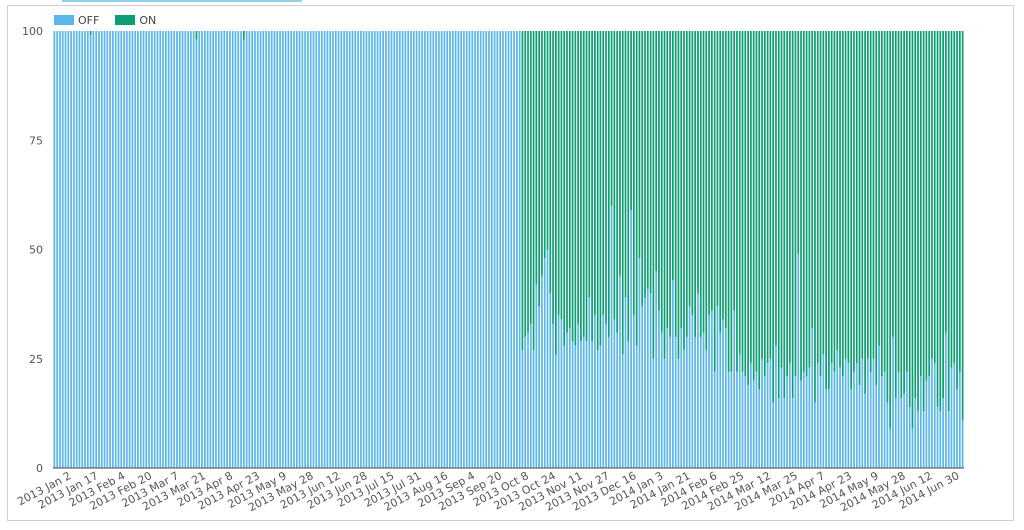 Image resolution: width=1024 pixels, height=530 pixels. I want to click on legend-item-off: OFF, so click(76, 20).